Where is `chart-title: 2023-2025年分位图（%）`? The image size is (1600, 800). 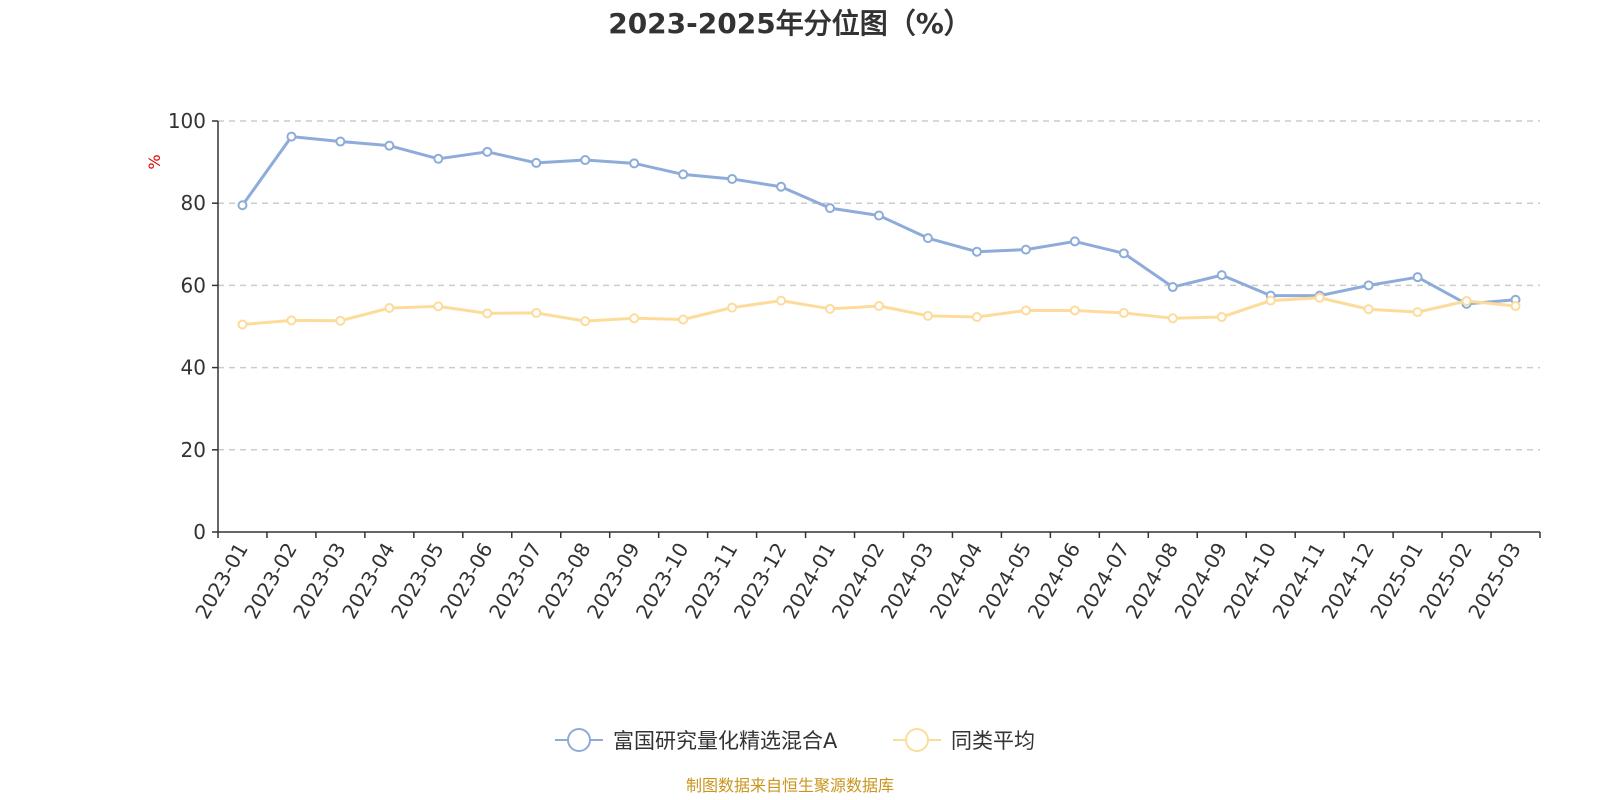
chart-title: 2023-2025年分位图（%） is located at coordinates (790, 23).